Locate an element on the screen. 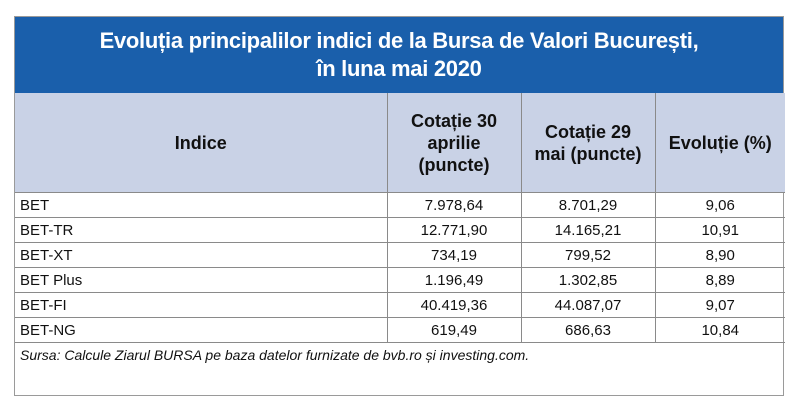 This screenshot has width=800, height=410. table-row: BET-FI 40.419,36 44.087,07 9,07 is located at coordinates (400, 305).